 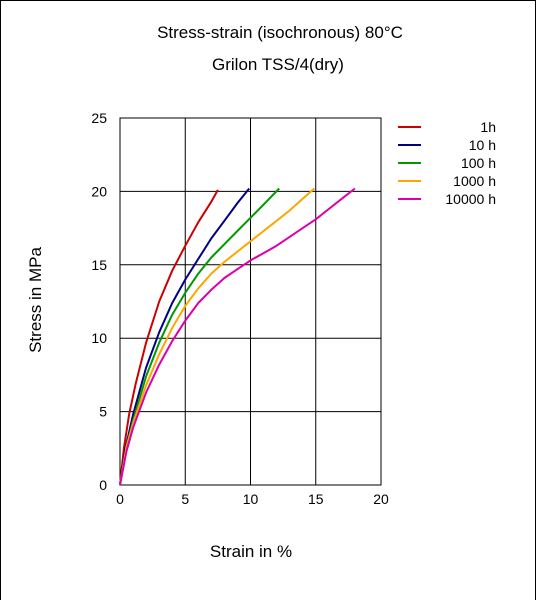 I want to click on y-axis-label: Stress in MPa, so click(x=35, y=300).